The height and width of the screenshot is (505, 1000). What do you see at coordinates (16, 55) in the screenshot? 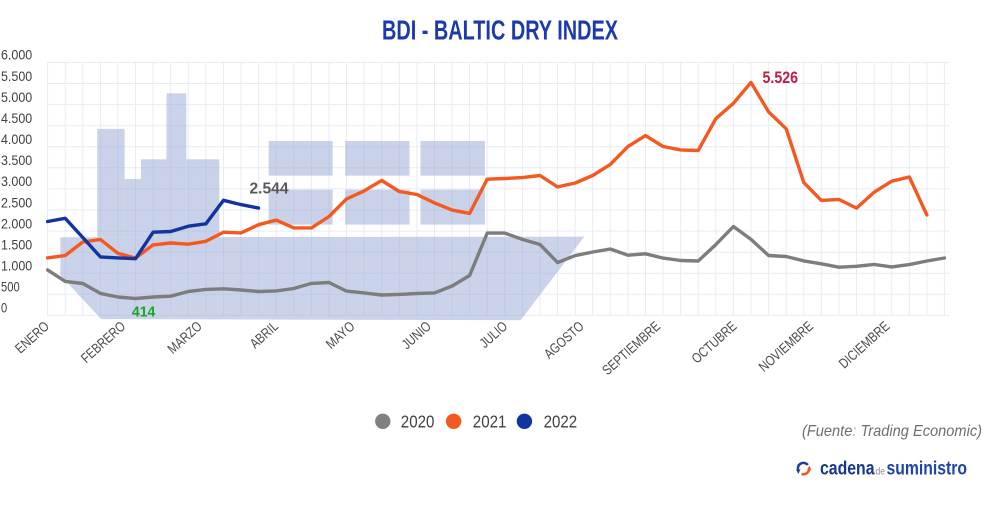
I see `svg-text: 6.000` at bounding box center [16, 55].